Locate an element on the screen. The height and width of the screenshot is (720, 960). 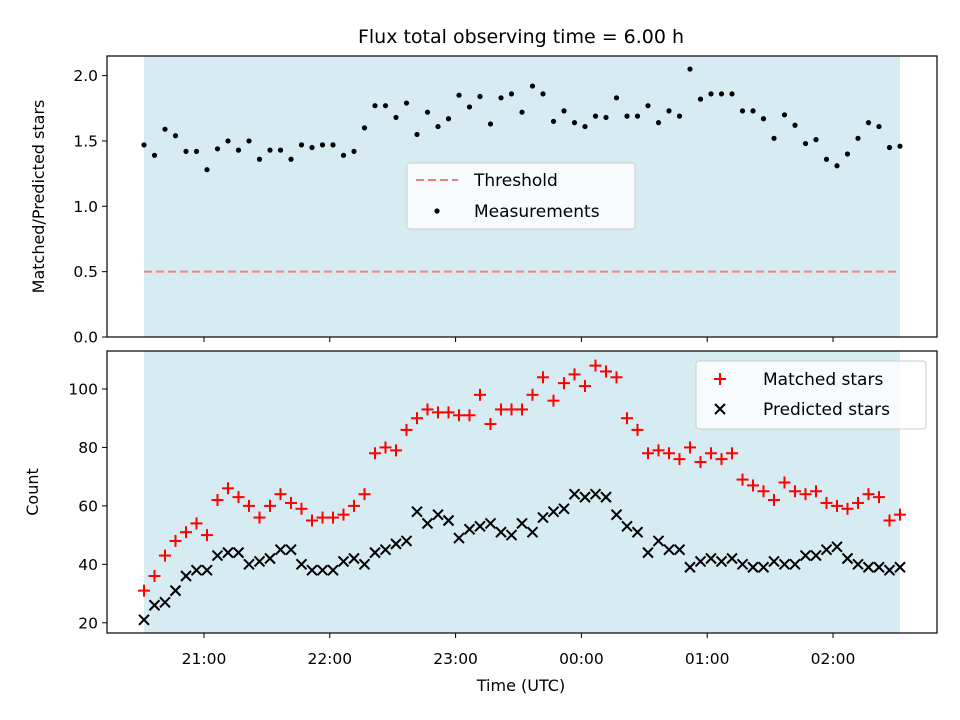
bottom-x-ticks: 21:00 22:00 23:00 00:00 01:00 02:00 is located at coordinates (519, 650).